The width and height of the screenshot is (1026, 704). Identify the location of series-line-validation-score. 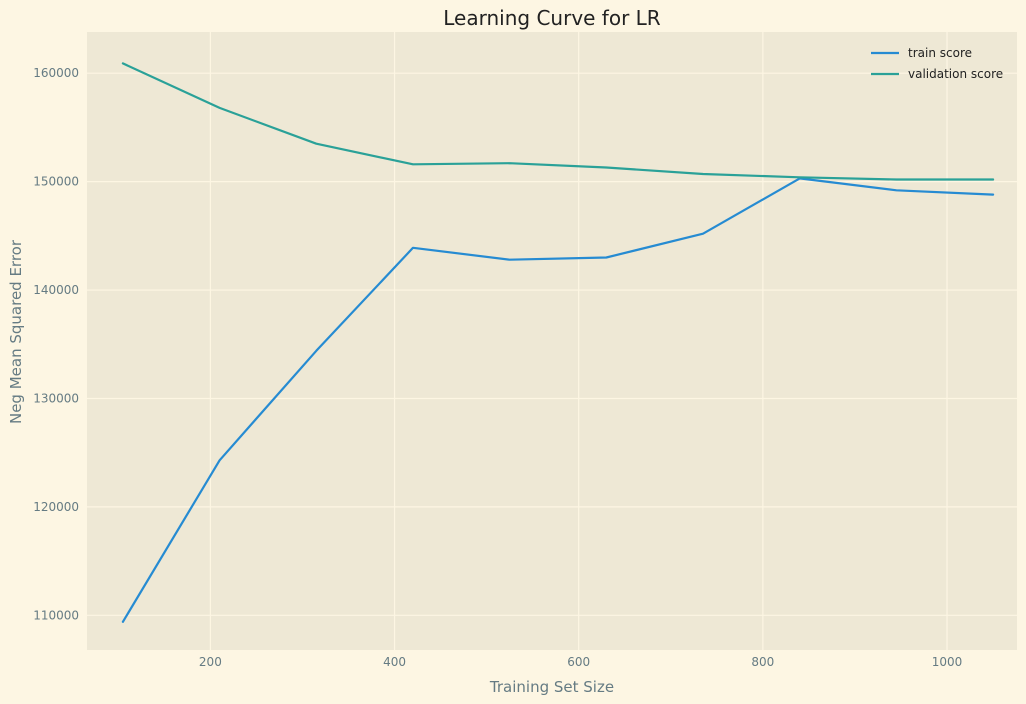
(558, 121).